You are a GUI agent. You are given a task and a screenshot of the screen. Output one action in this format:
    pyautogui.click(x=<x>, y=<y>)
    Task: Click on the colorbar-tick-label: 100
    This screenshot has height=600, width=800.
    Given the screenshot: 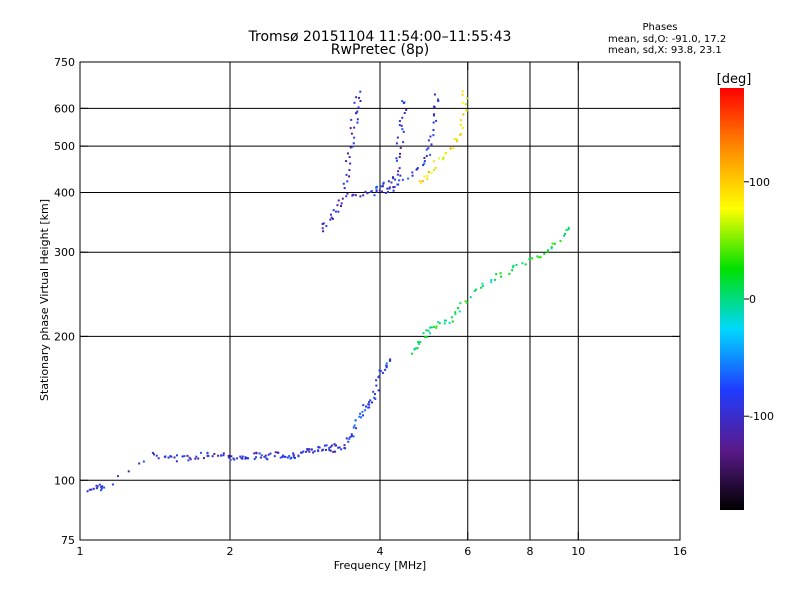 What is the action you would take?
    pyautogui.click(x=759, y=182)
    